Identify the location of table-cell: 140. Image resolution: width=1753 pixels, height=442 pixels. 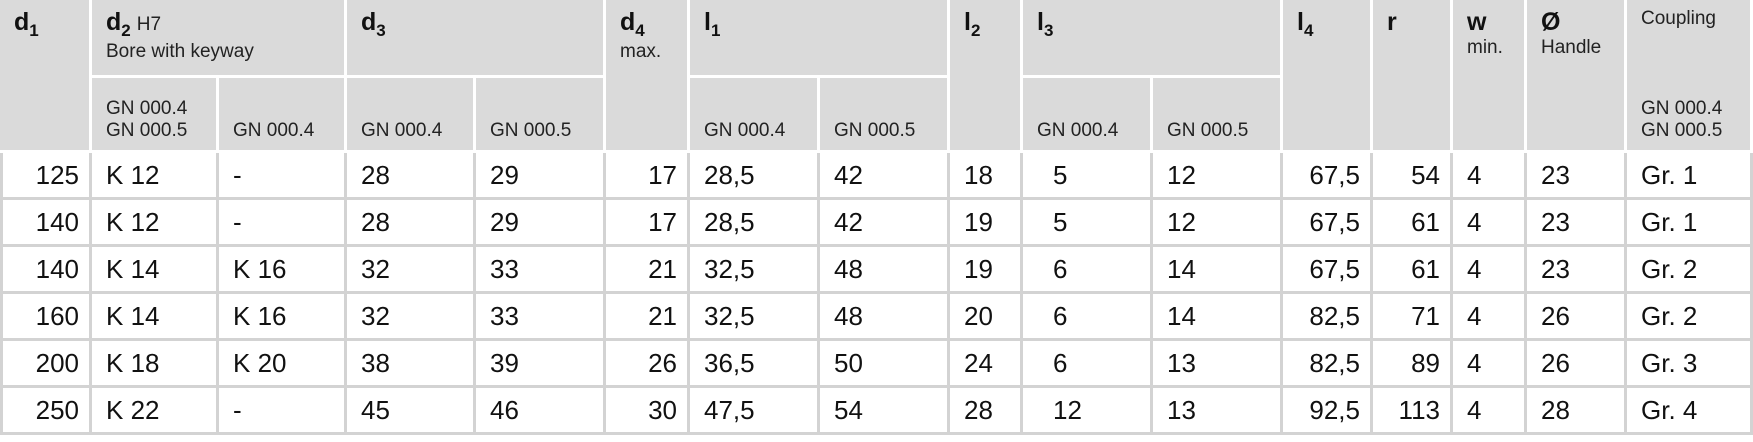
(46, 270).